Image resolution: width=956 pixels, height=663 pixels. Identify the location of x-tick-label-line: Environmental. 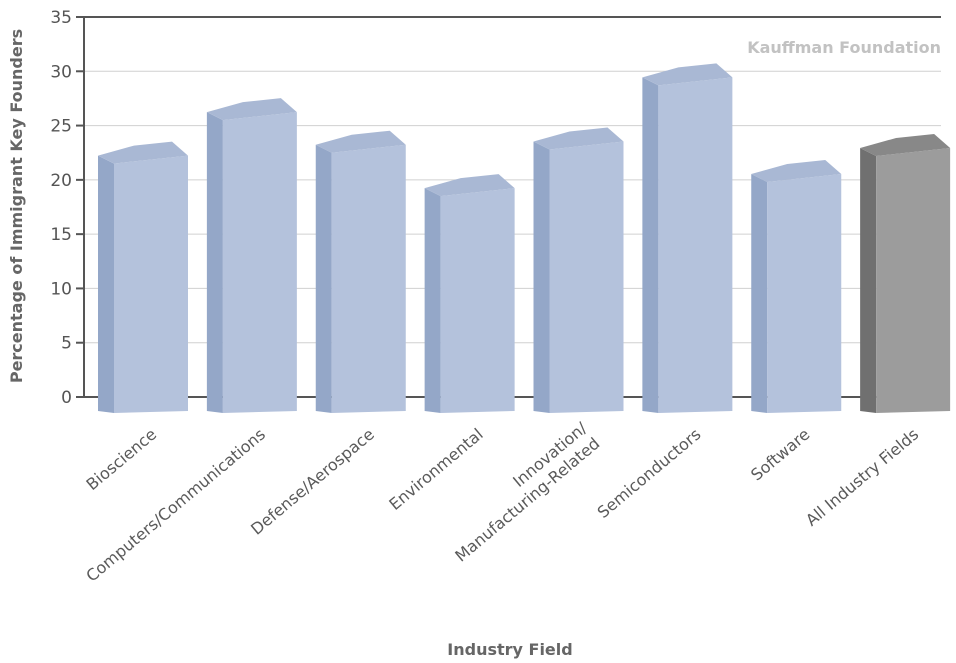
(435, 469).